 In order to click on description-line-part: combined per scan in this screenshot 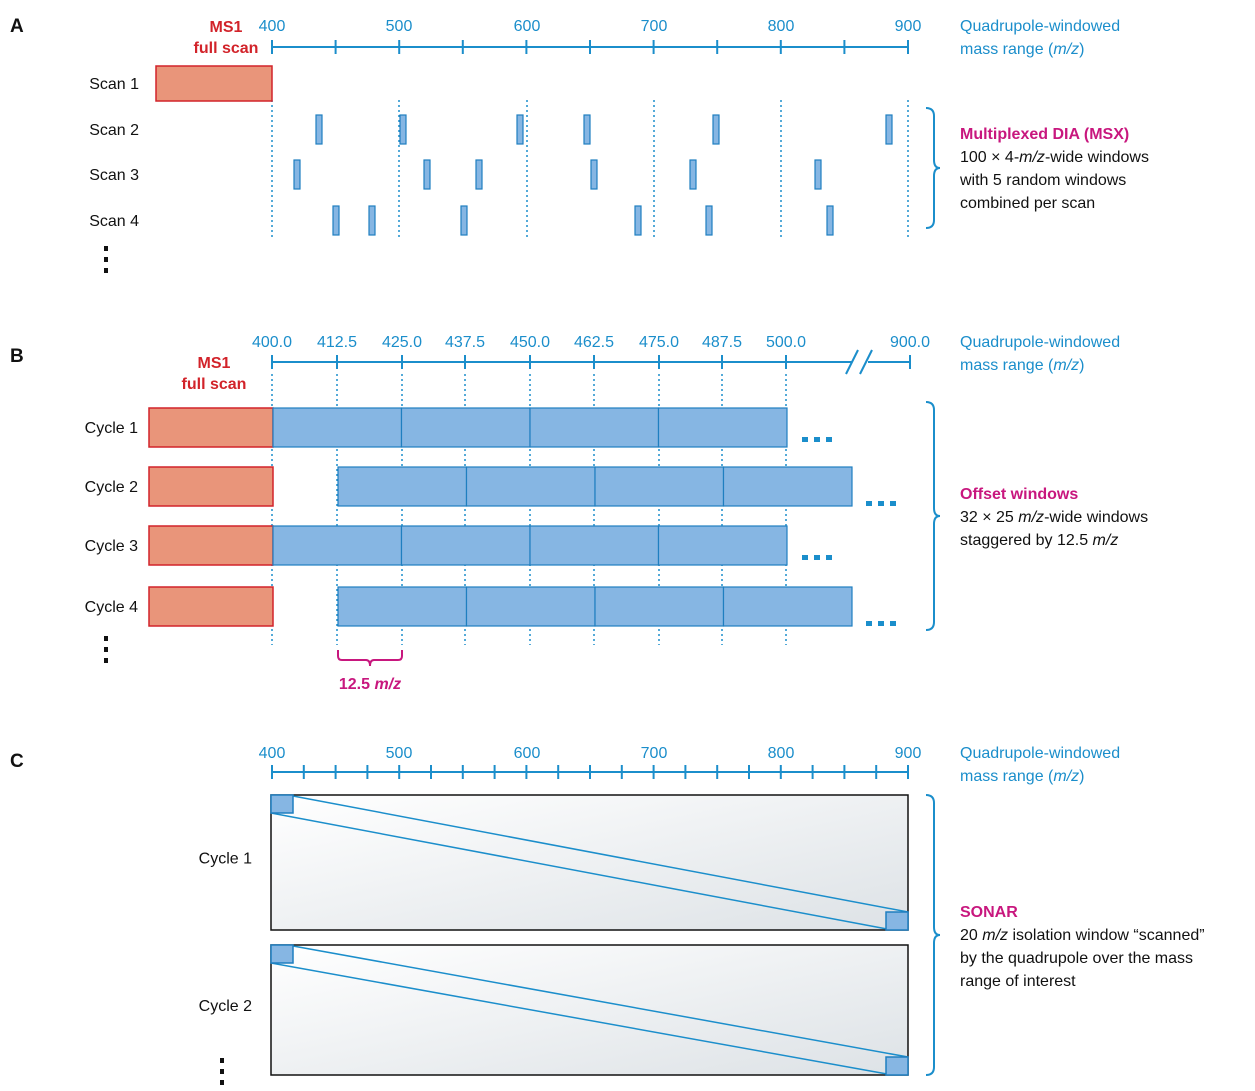, I will do `click(1027, 203)`.